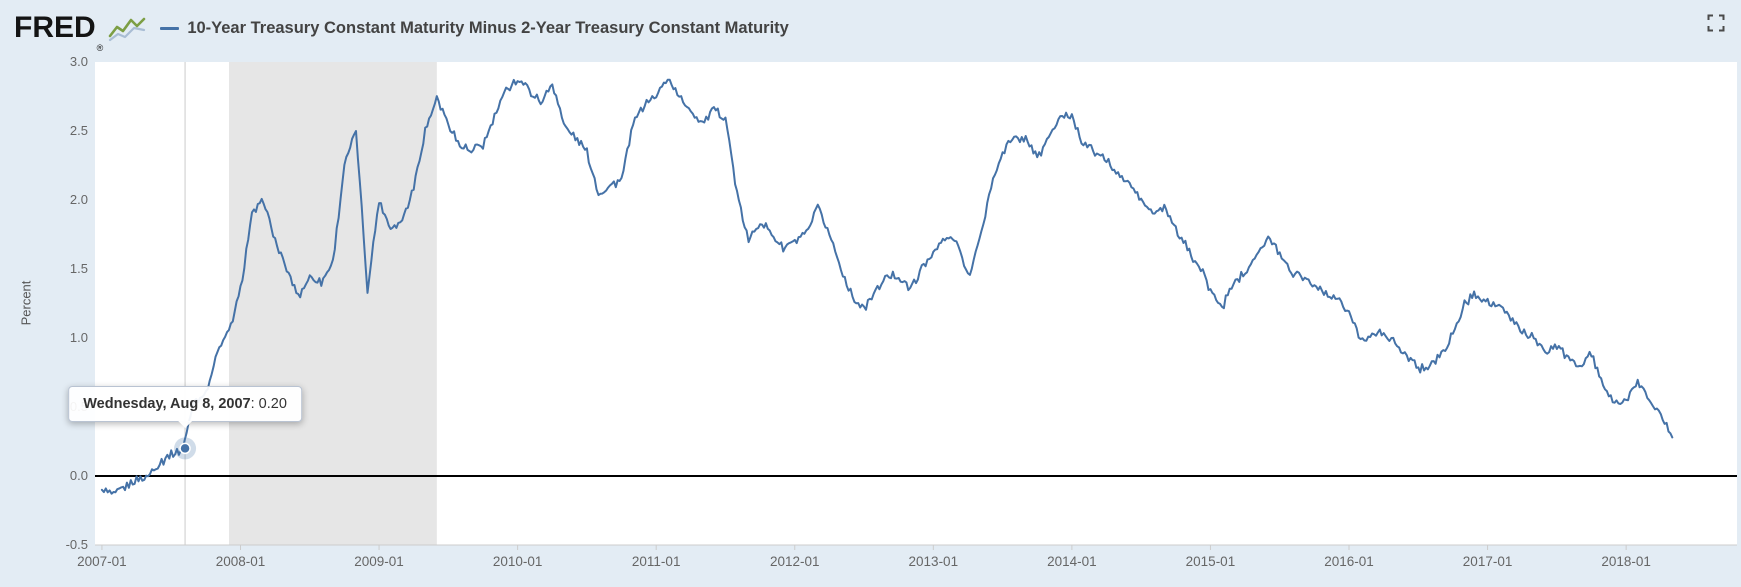  I want to click on y-tick-label: 0.0, so click(78, 475).